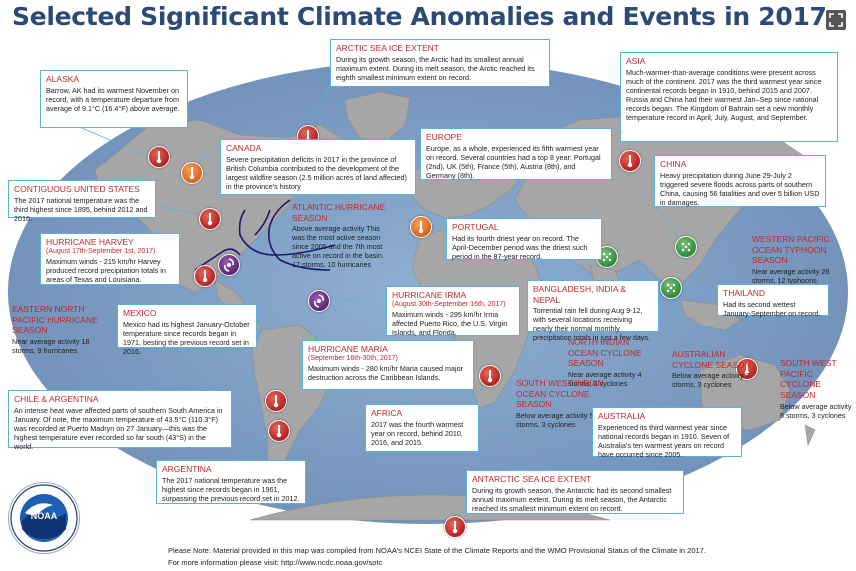  I want to click on harvey-track, so click(217, 259).